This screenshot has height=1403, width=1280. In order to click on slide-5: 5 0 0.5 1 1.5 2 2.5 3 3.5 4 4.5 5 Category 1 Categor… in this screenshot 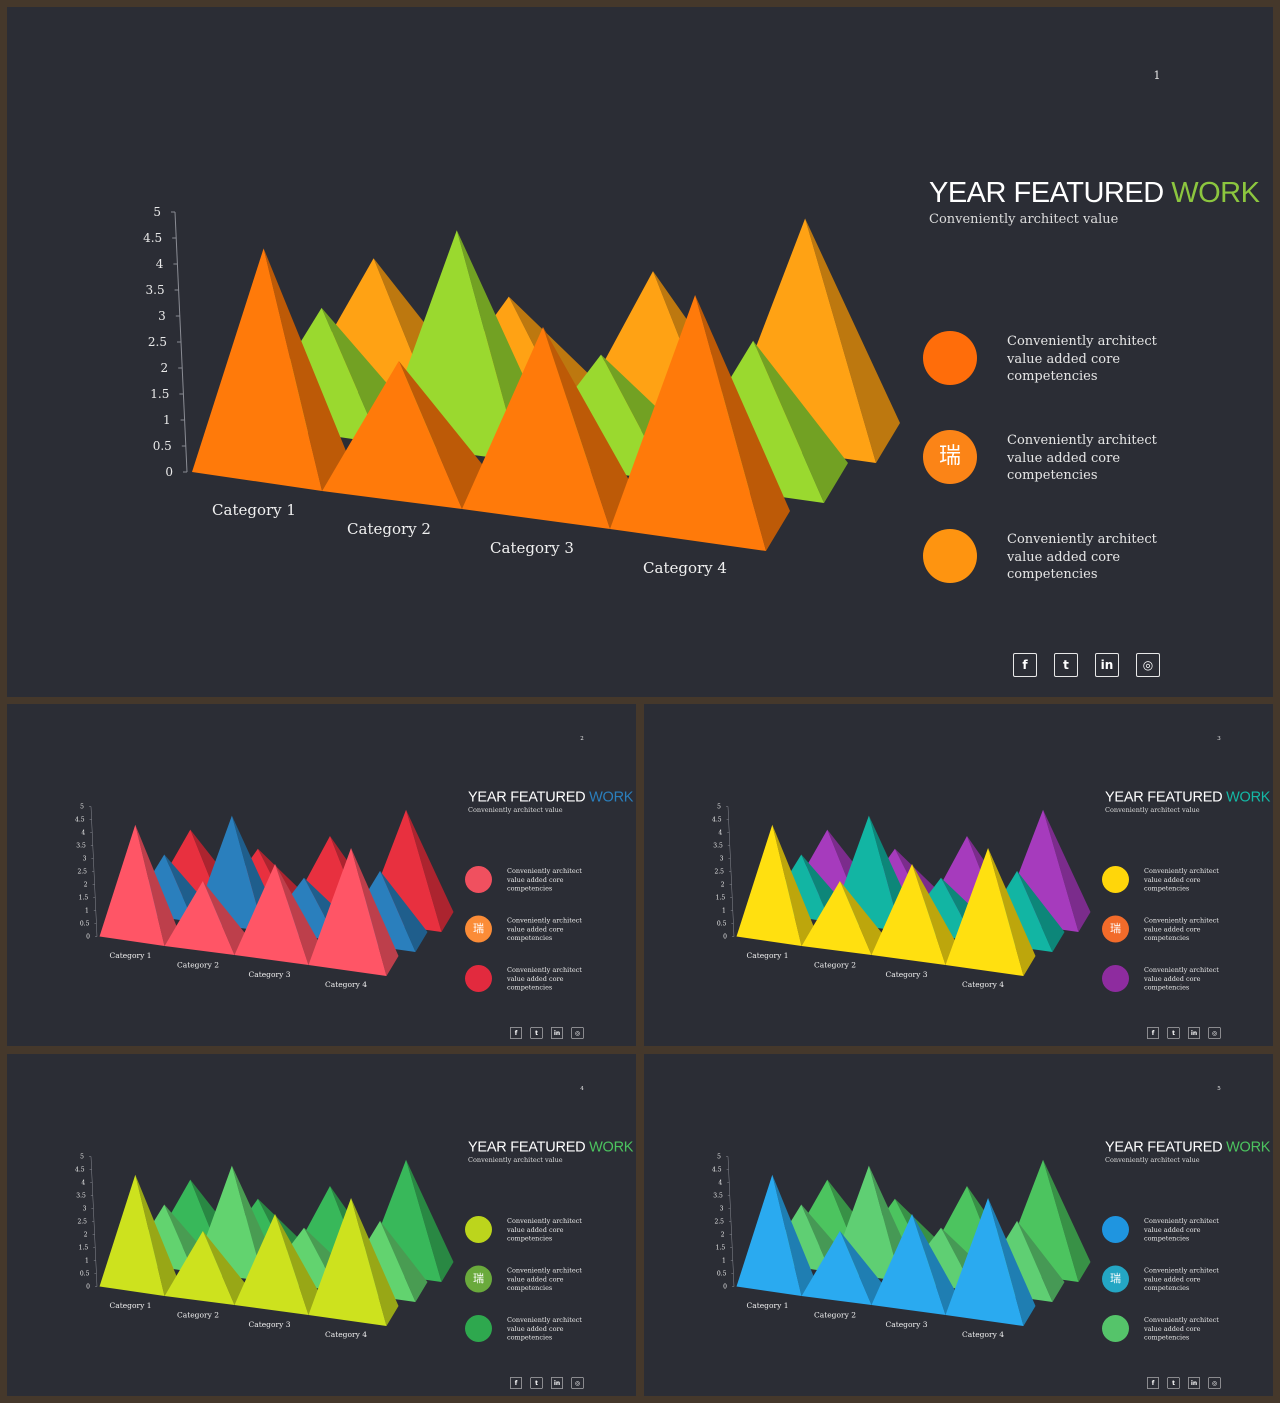, I will do `click(958, 1225)`.